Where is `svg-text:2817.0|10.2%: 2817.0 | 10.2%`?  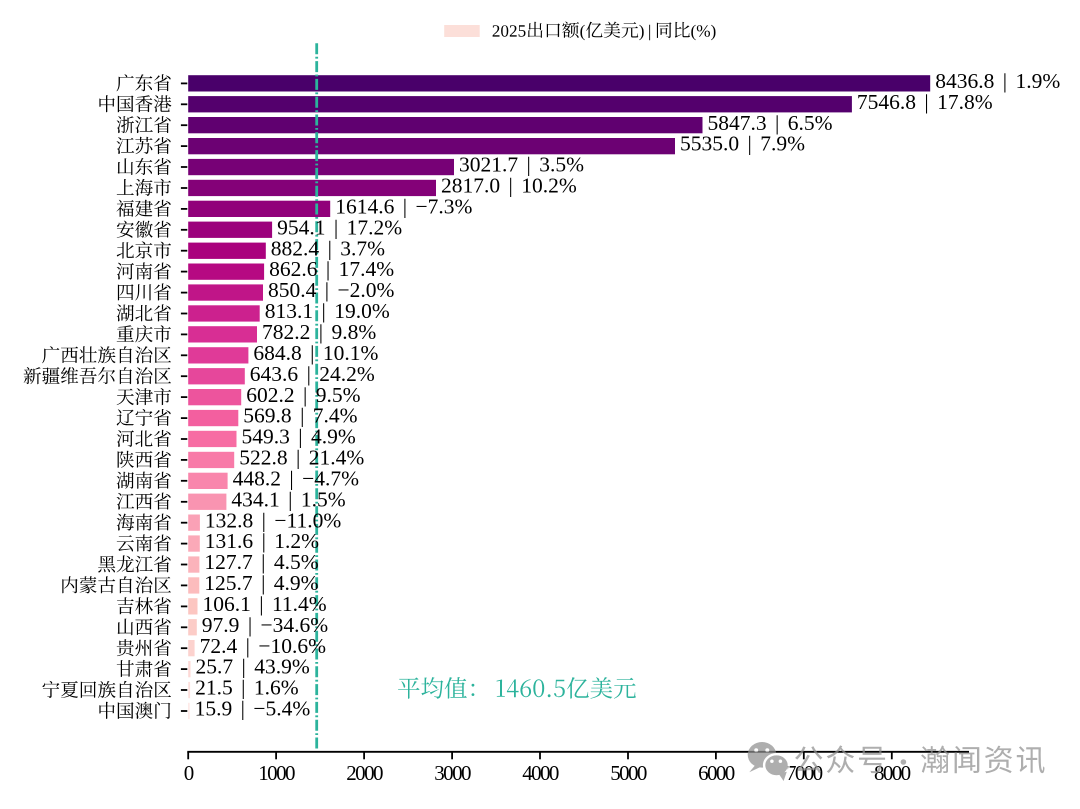 svg-text:2817.0|10.2%: 2817.0 | 10.2% is located at coordinates (509, 186).